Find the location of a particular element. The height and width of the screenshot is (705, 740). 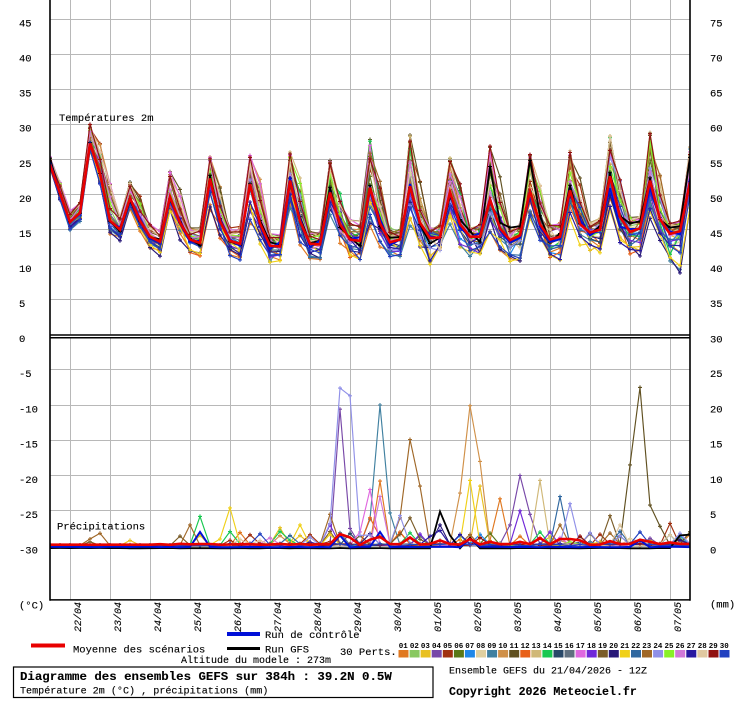

svg-text: 30/04 is located at coordinates (399, 617).